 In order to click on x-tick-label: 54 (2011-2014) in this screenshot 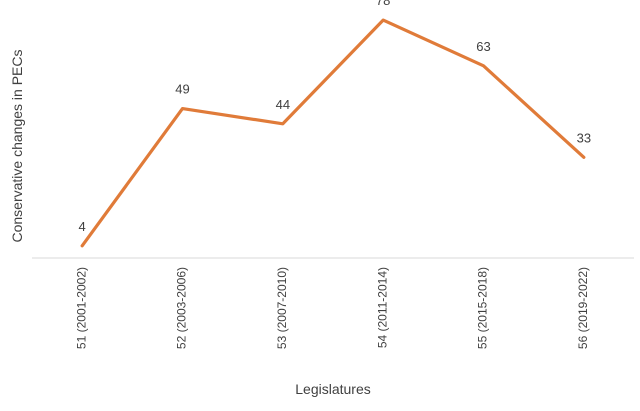, I will do `click(382, 307)`.